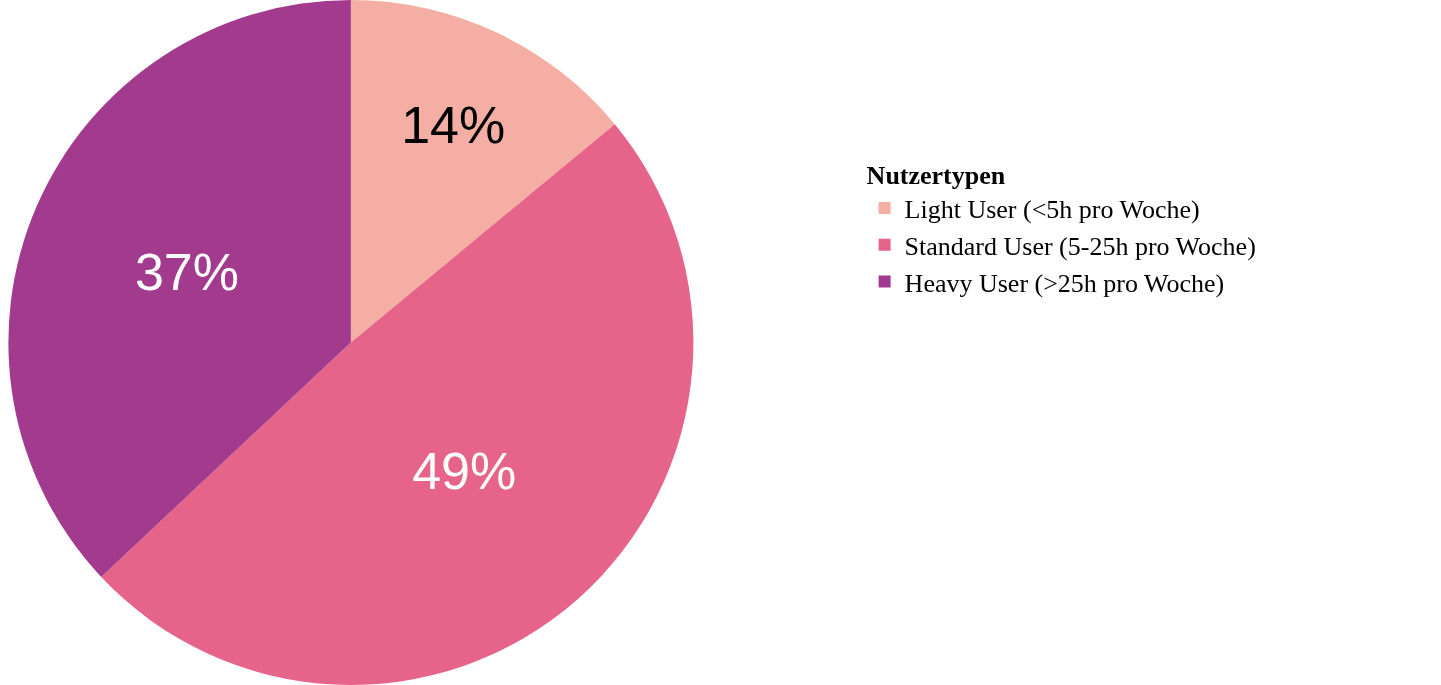 The image size is (1441, 685). I want to click on data-label: 14%, so click(453, 125).